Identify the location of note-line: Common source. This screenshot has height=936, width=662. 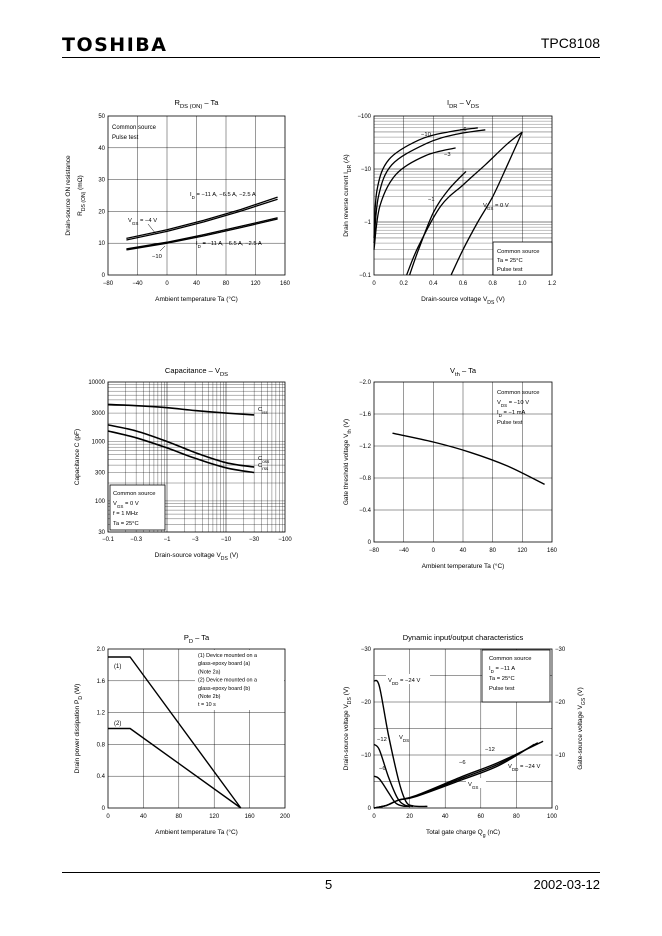
(134, 128).